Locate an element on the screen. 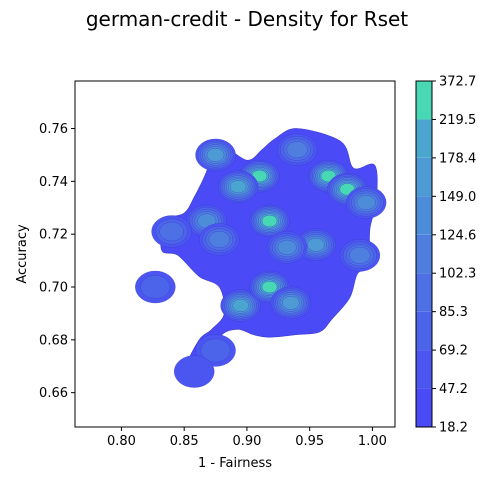 This screenshot has height=500, width=500. colorbar-tick-label: 178.4 is located at coordinates (457, 158).